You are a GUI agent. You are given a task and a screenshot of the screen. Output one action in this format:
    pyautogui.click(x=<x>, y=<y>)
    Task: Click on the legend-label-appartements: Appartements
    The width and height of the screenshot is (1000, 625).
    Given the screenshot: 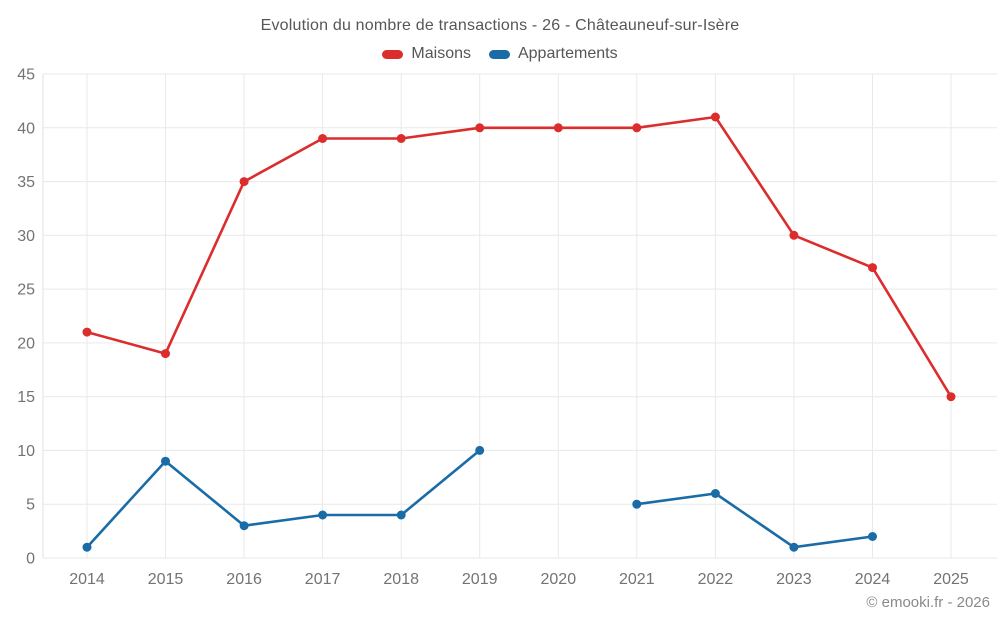 What is the action you would take?
    pyautogui.click(x=567, y=53)
    